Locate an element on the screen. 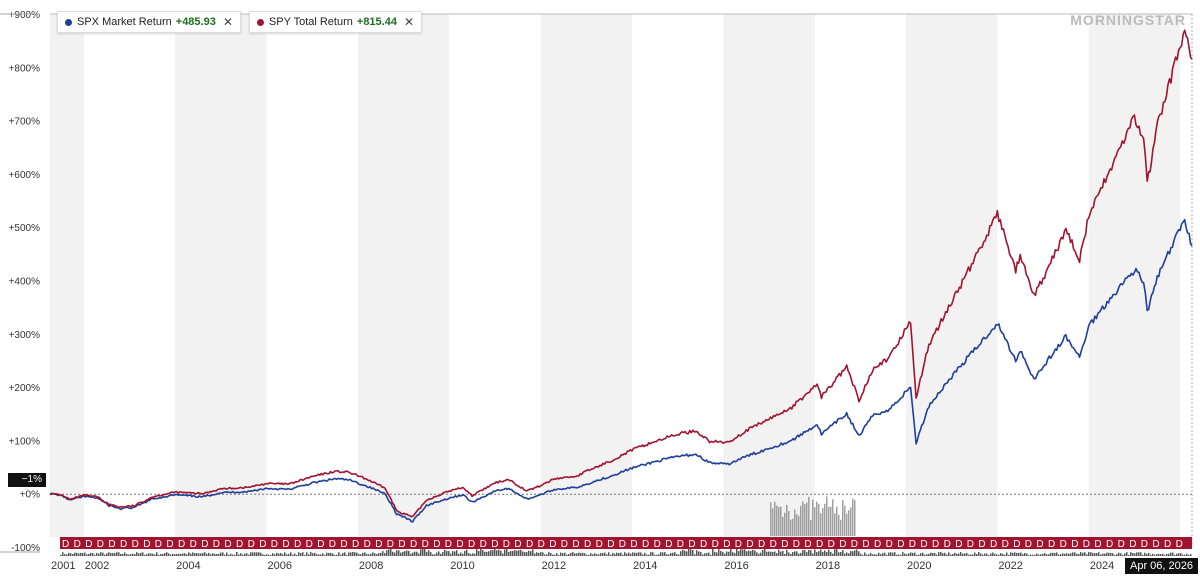 This screenshot has width=1200, height=580. y-tick-label: +700% is located at coordinates (25, 122).